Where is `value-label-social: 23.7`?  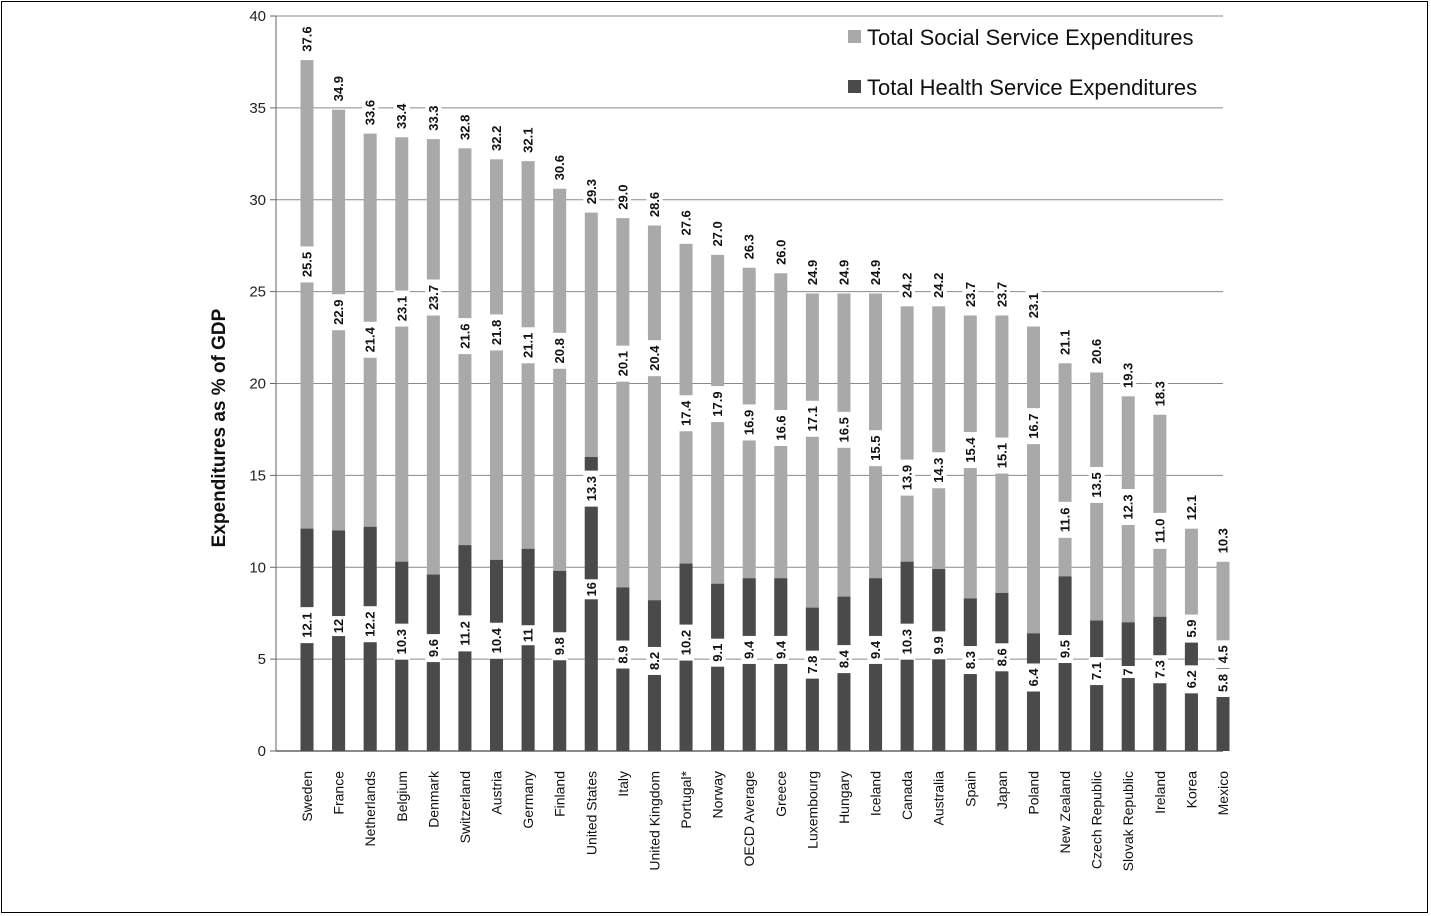
value-label-social: 23.7 is located at coordinates (1001, 294).